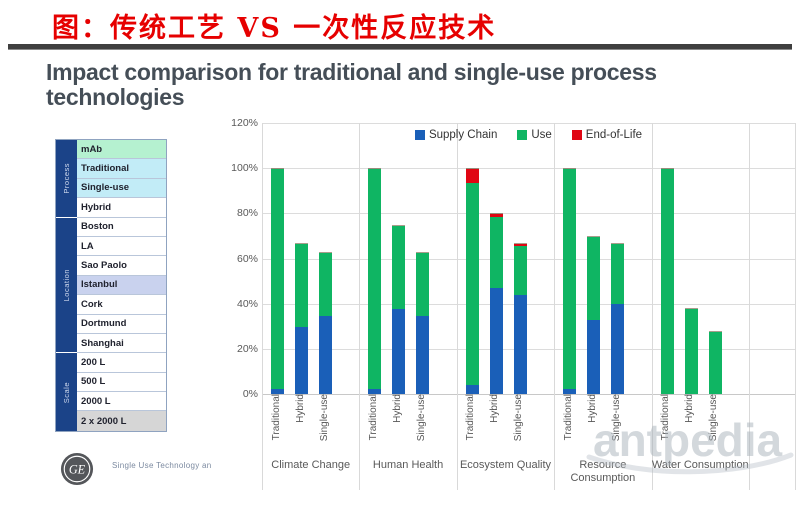 This screenshot has height=516, width=800. I want to click on gridline-80%, so click(528, 214).